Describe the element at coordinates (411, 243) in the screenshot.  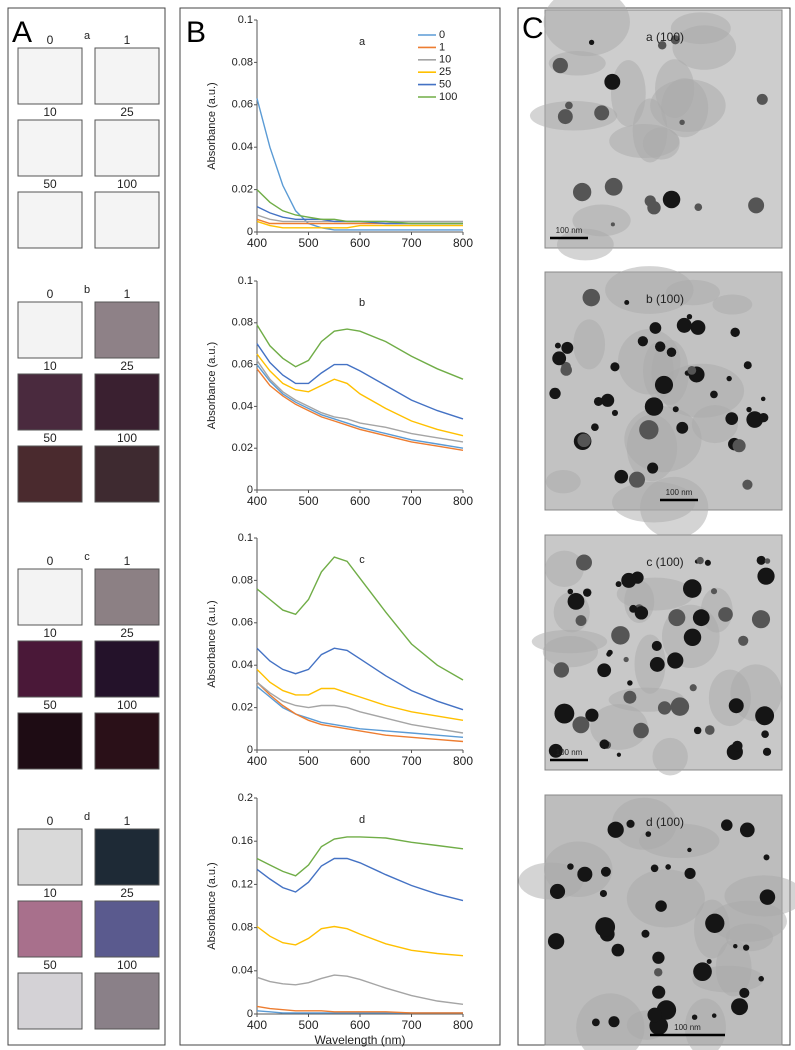
I see `x-tick-label: 700` at that location.